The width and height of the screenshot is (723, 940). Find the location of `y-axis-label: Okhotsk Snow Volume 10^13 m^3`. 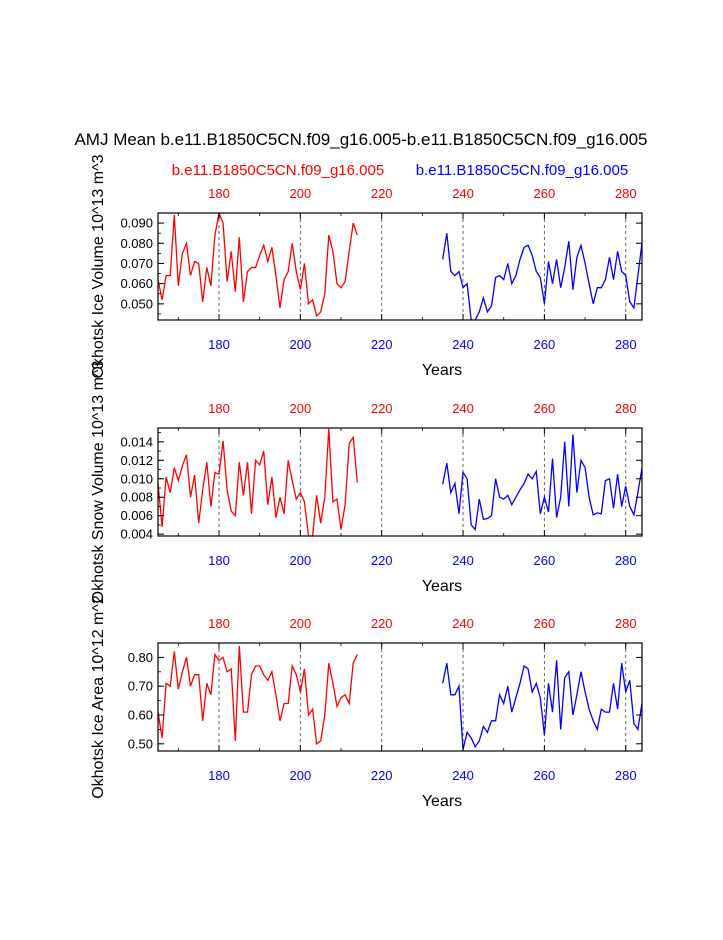

y-axis-label: Okhotsk Snow Volume 10^13 m^3 is located at coordinates (98, 482).